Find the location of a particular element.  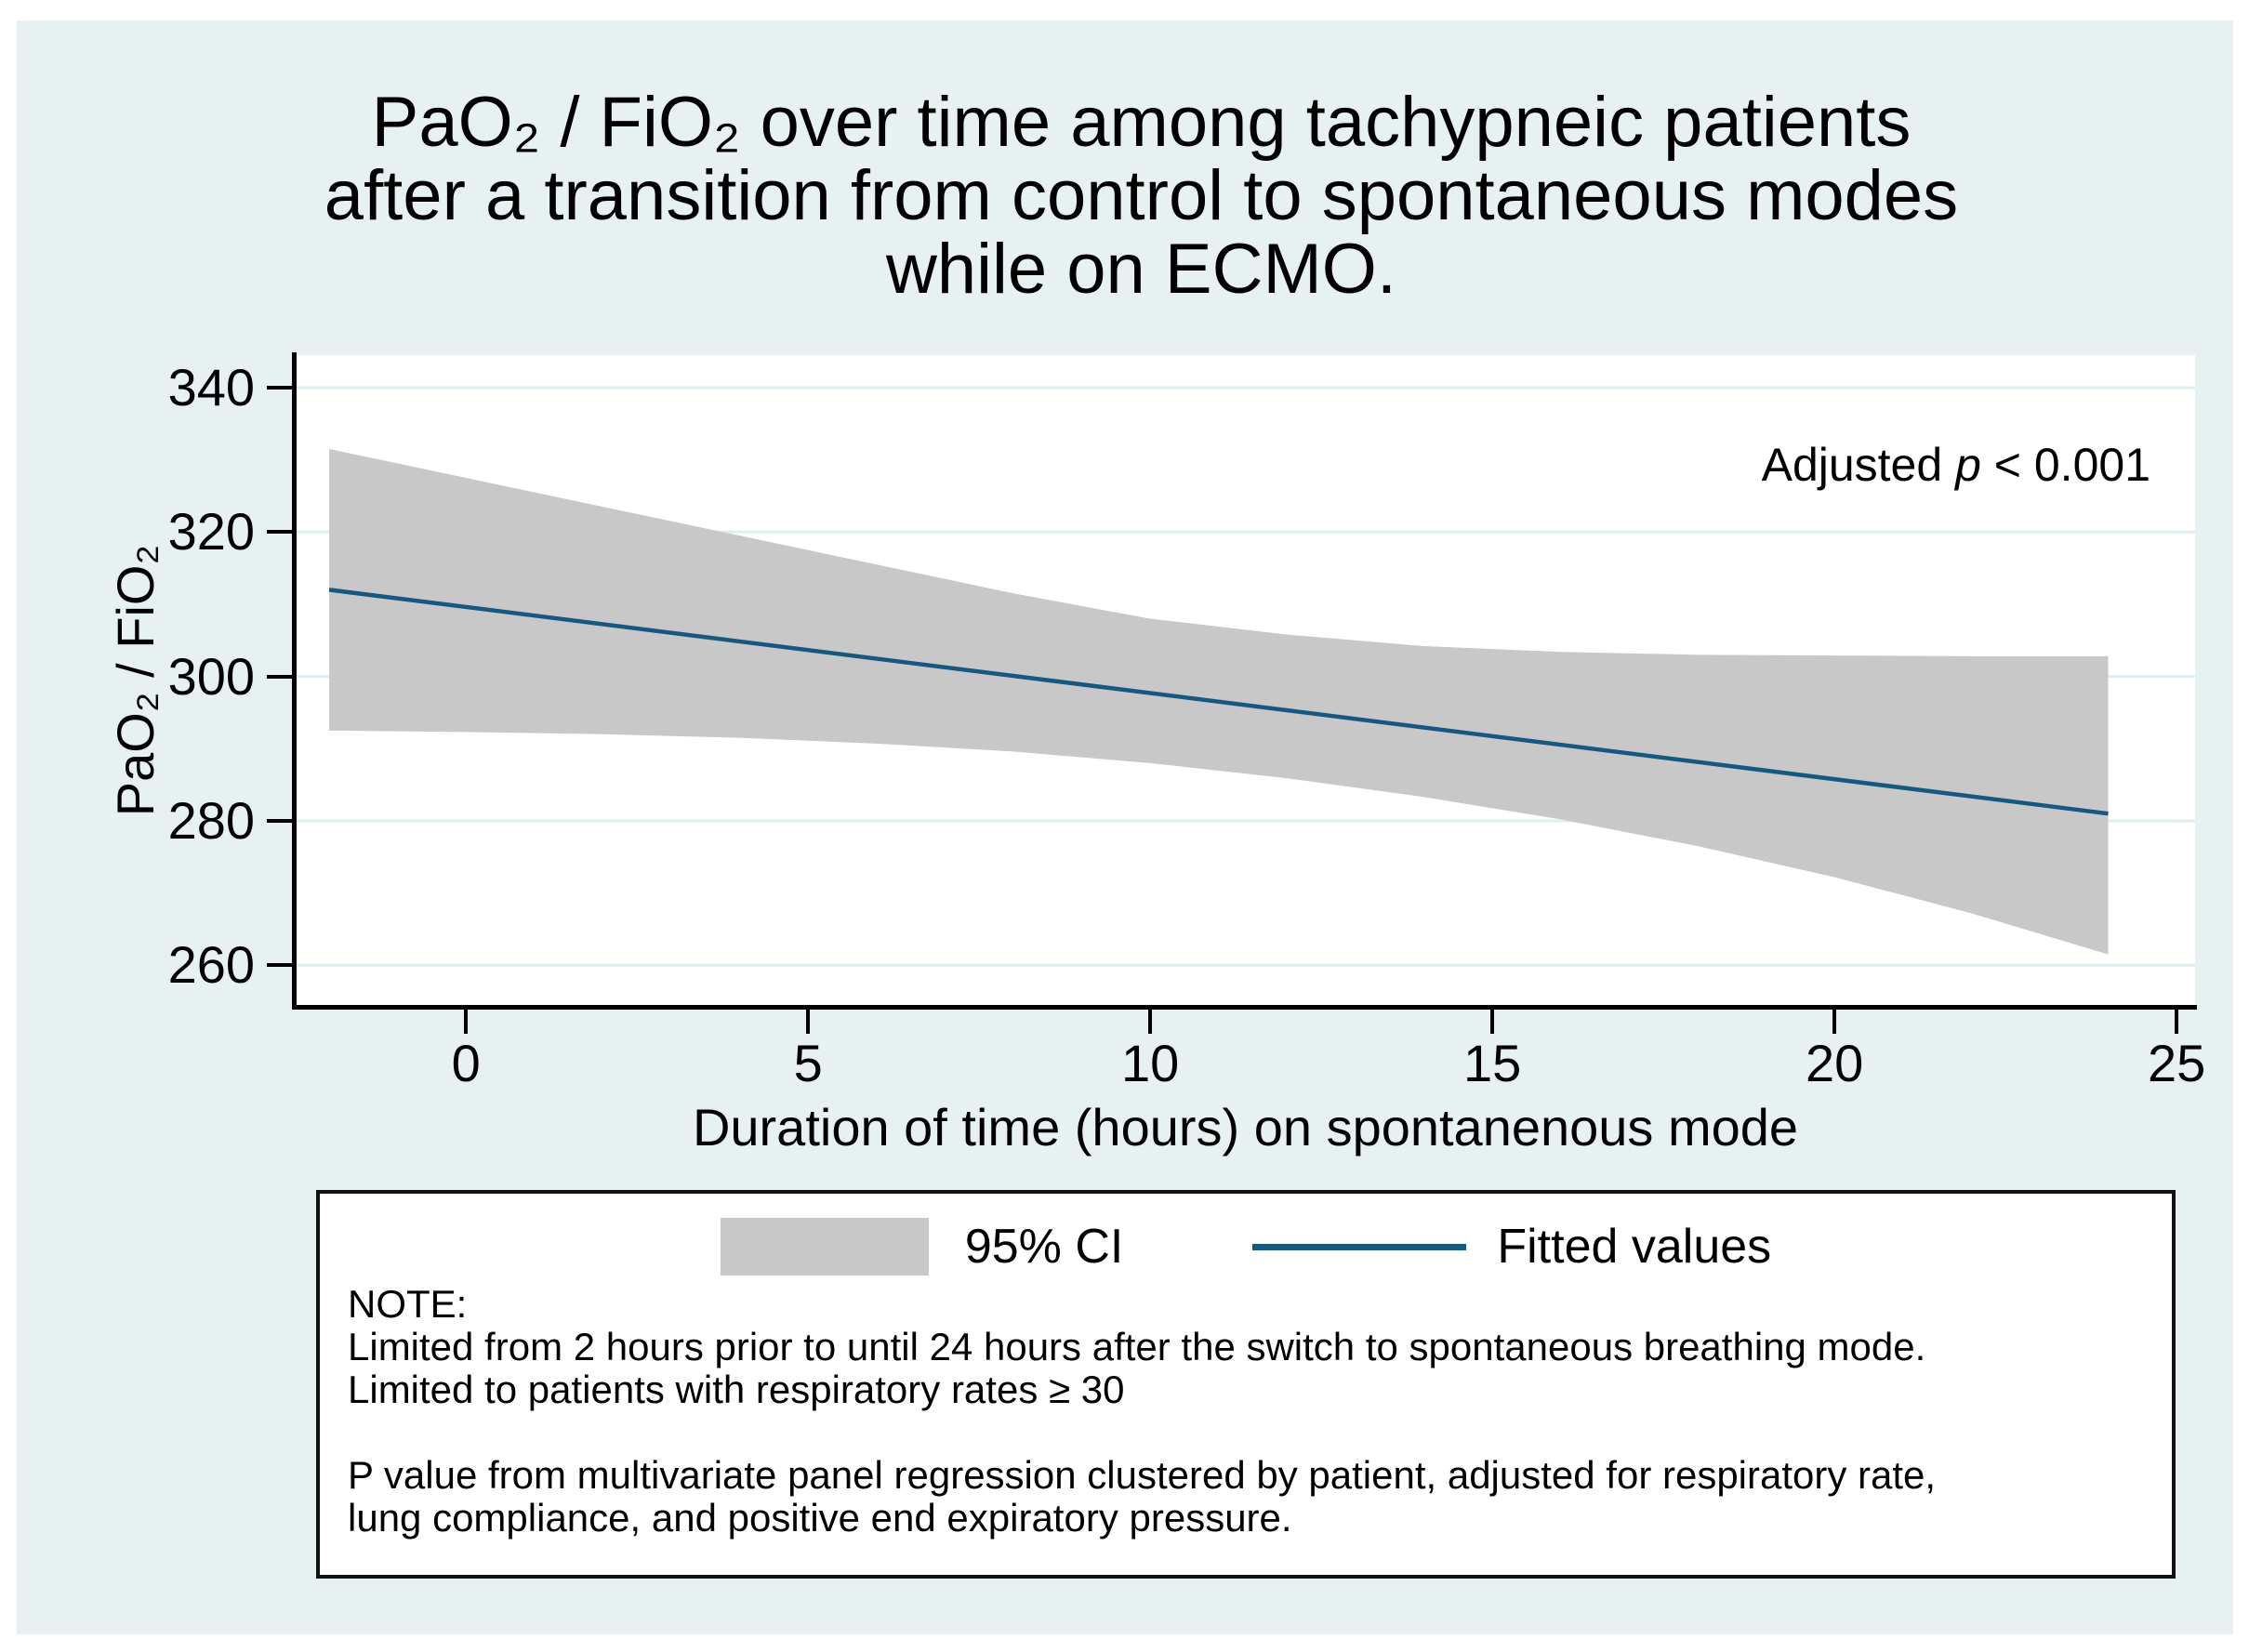

x-tick-label-15: 15 is located at coordinates (1492, 1063).